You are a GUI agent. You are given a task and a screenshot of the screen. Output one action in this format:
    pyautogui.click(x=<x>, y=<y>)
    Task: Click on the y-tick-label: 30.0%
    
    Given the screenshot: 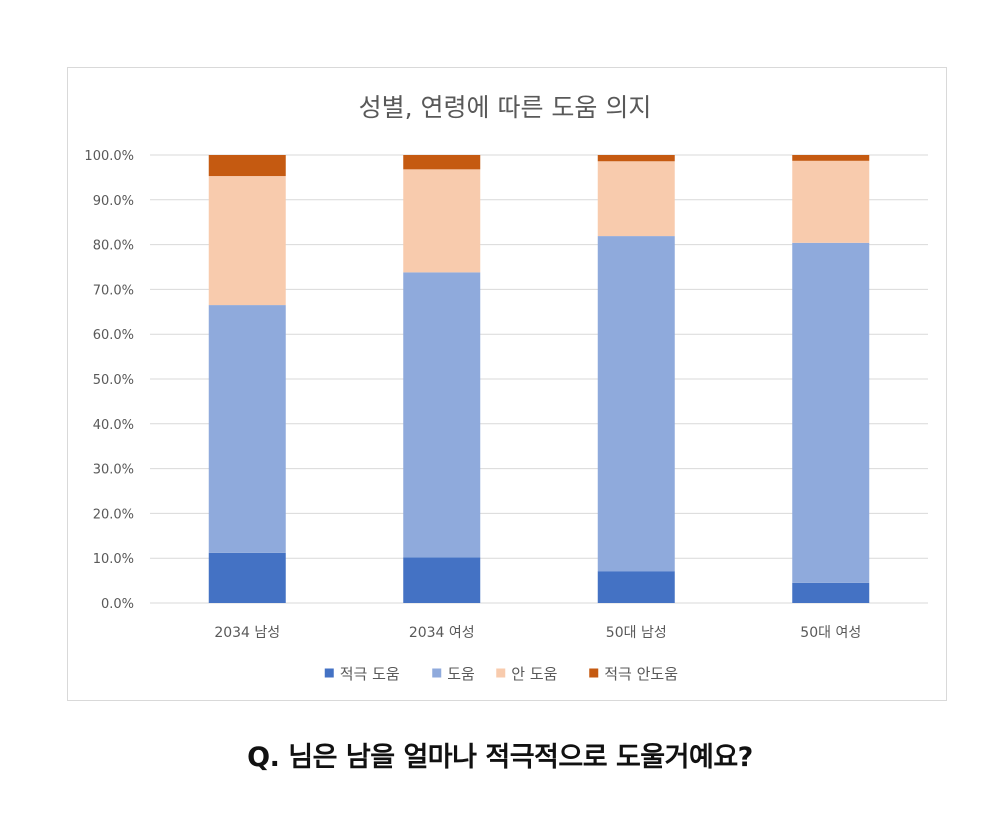 What is the action you would take?
    pyautogui.click(x=113, y=470)
    